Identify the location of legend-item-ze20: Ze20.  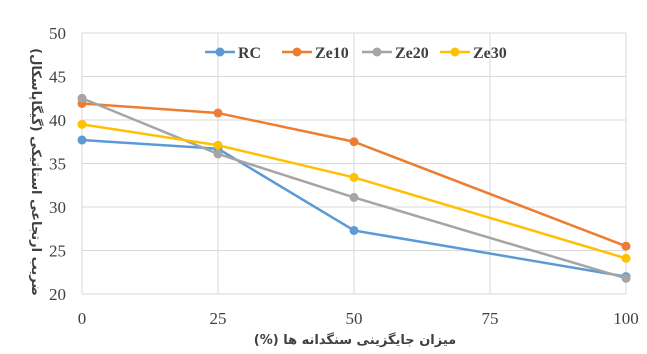
(395, 53).